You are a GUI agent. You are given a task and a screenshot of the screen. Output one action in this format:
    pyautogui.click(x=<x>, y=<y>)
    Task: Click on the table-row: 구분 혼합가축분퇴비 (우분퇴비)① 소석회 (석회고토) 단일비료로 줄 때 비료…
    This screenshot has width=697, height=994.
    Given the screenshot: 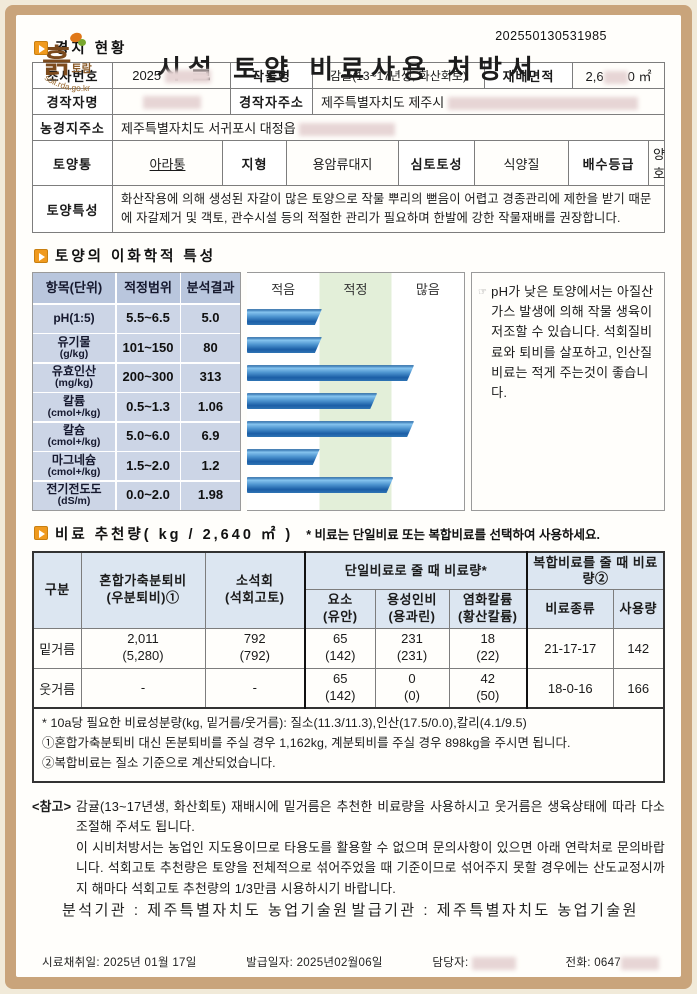 What is the action you would take?
    pyautogui.click(x=348, y=590)
    